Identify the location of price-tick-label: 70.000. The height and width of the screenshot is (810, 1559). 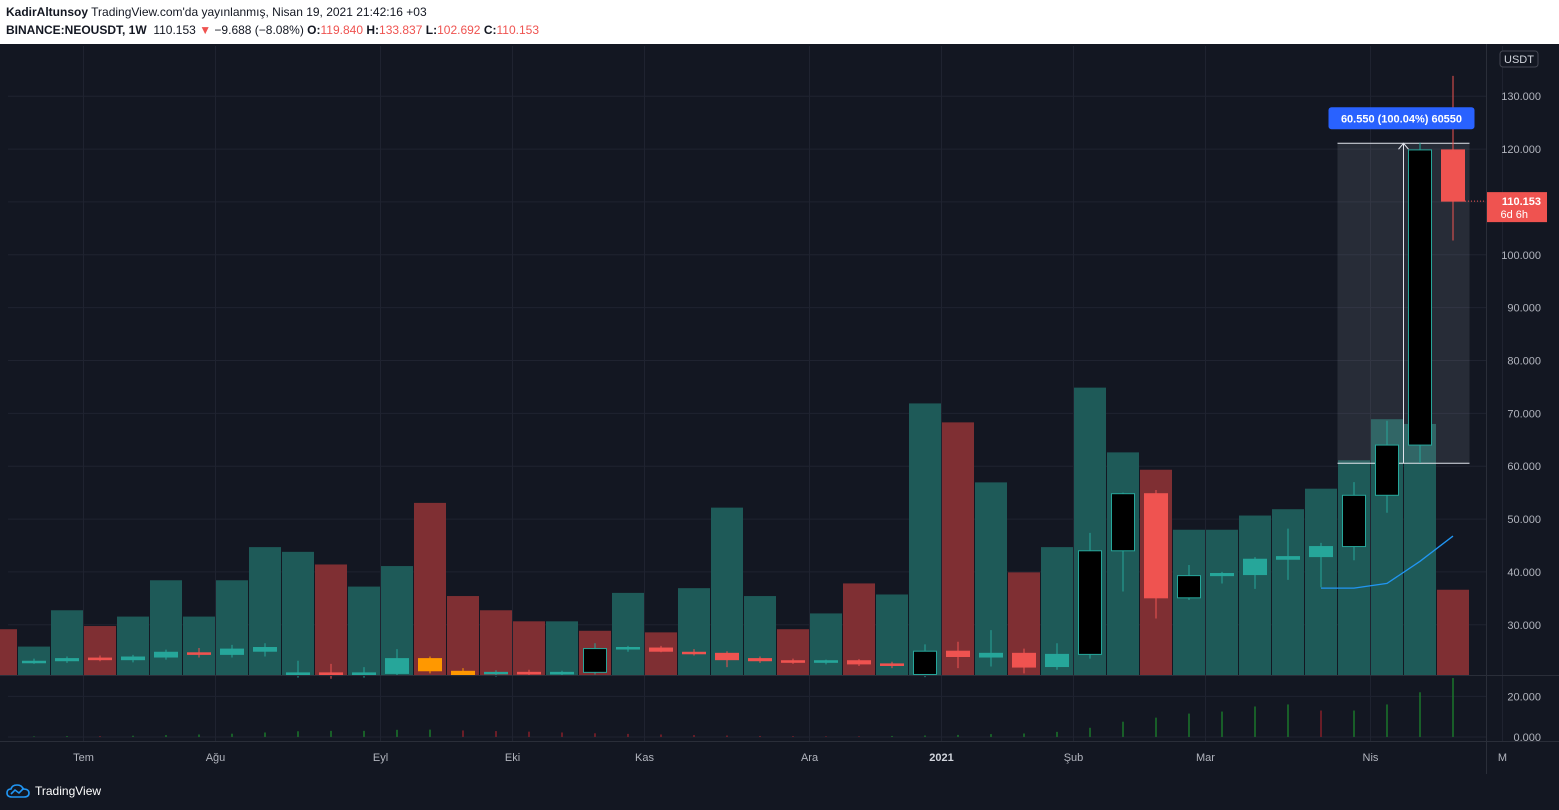
(1524, 414).